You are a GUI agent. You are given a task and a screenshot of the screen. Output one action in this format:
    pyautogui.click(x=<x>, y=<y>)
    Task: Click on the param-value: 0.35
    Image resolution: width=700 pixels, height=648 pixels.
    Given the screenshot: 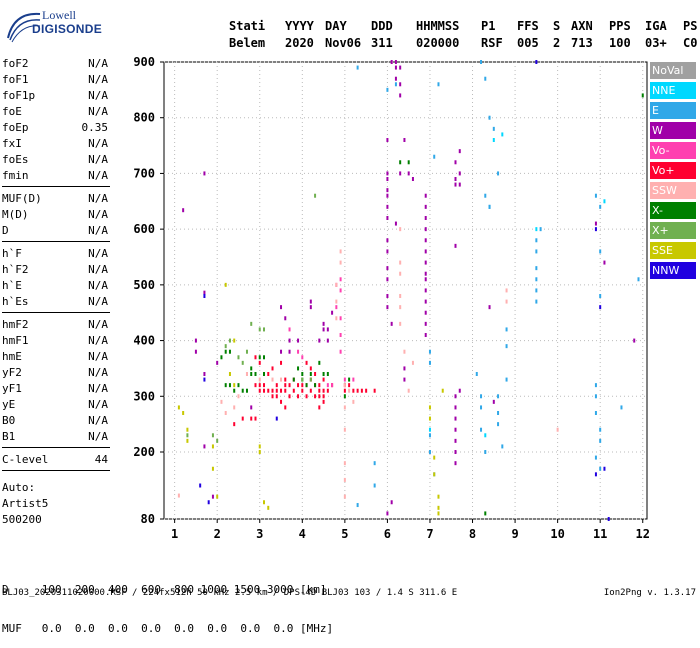 What is the action you would take?
    pyautogui.click(x=95, y=127)
    